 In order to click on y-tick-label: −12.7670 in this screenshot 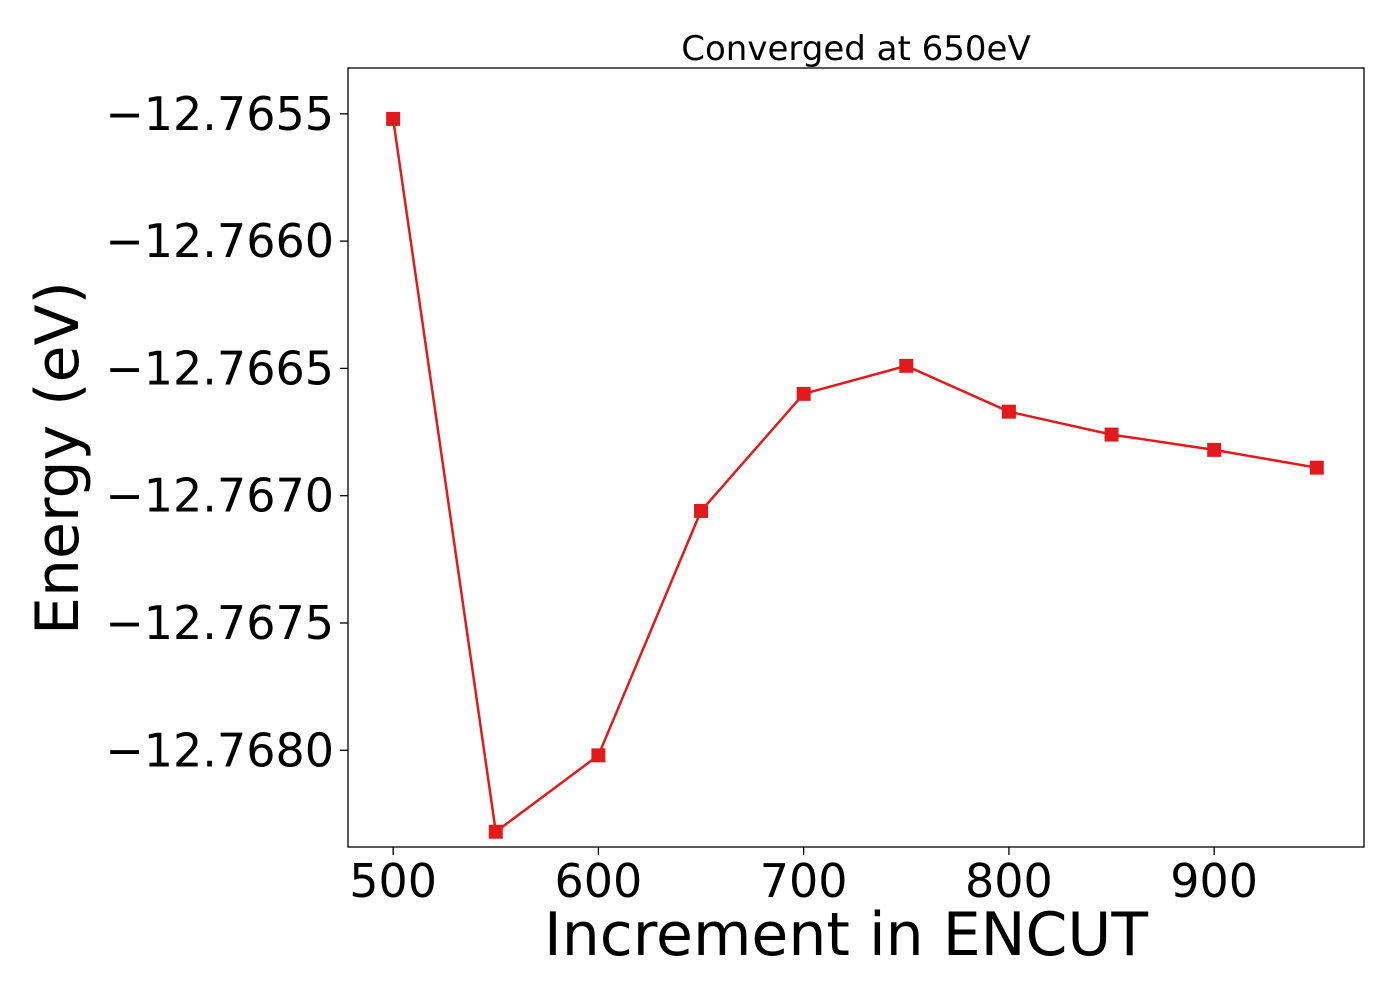, I will do `click(219, 496)`.